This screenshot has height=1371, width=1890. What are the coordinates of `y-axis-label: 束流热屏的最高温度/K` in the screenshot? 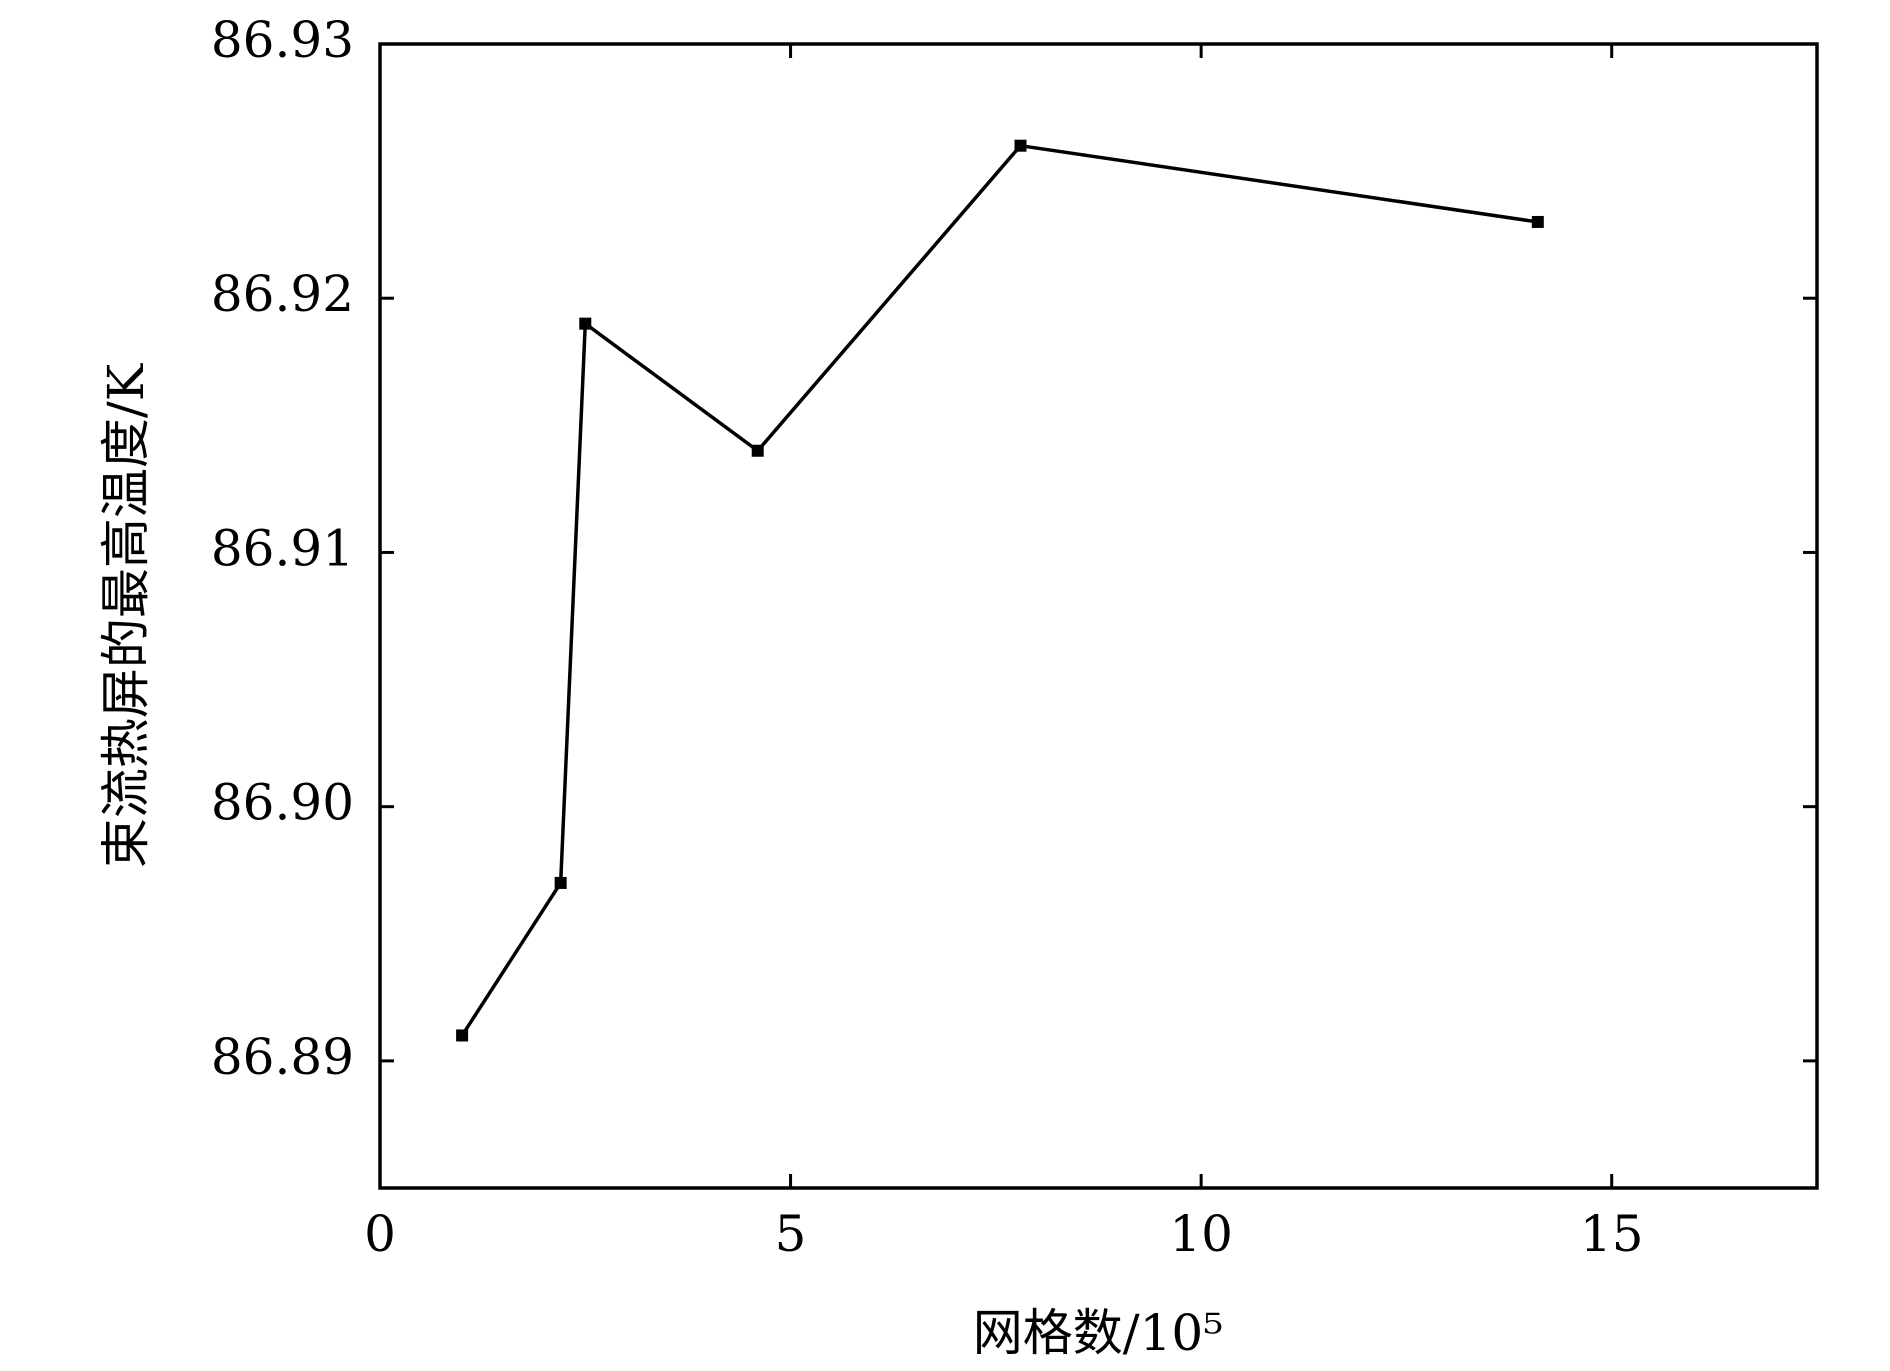 It's located at (126, 615).